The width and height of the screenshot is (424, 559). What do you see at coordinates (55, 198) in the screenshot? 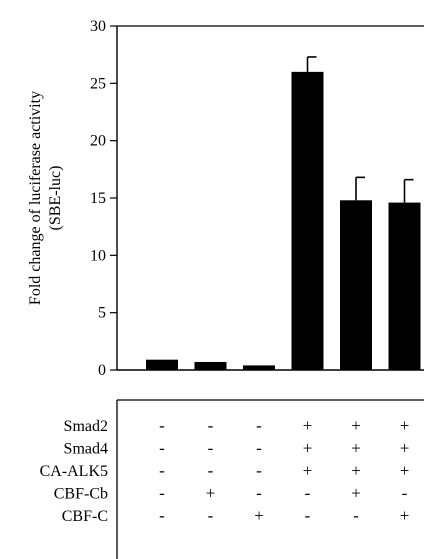
I see `y-axis-label-line2: (SBE-luc)` at bounding box center [55, 198].